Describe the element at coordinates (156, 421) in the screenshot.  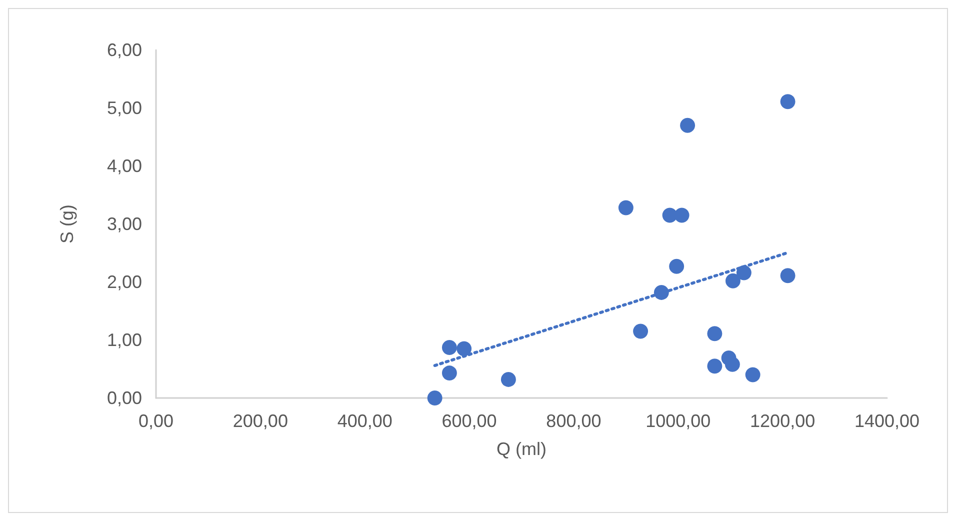
I see `x-tick-label: 0,00` at that location.